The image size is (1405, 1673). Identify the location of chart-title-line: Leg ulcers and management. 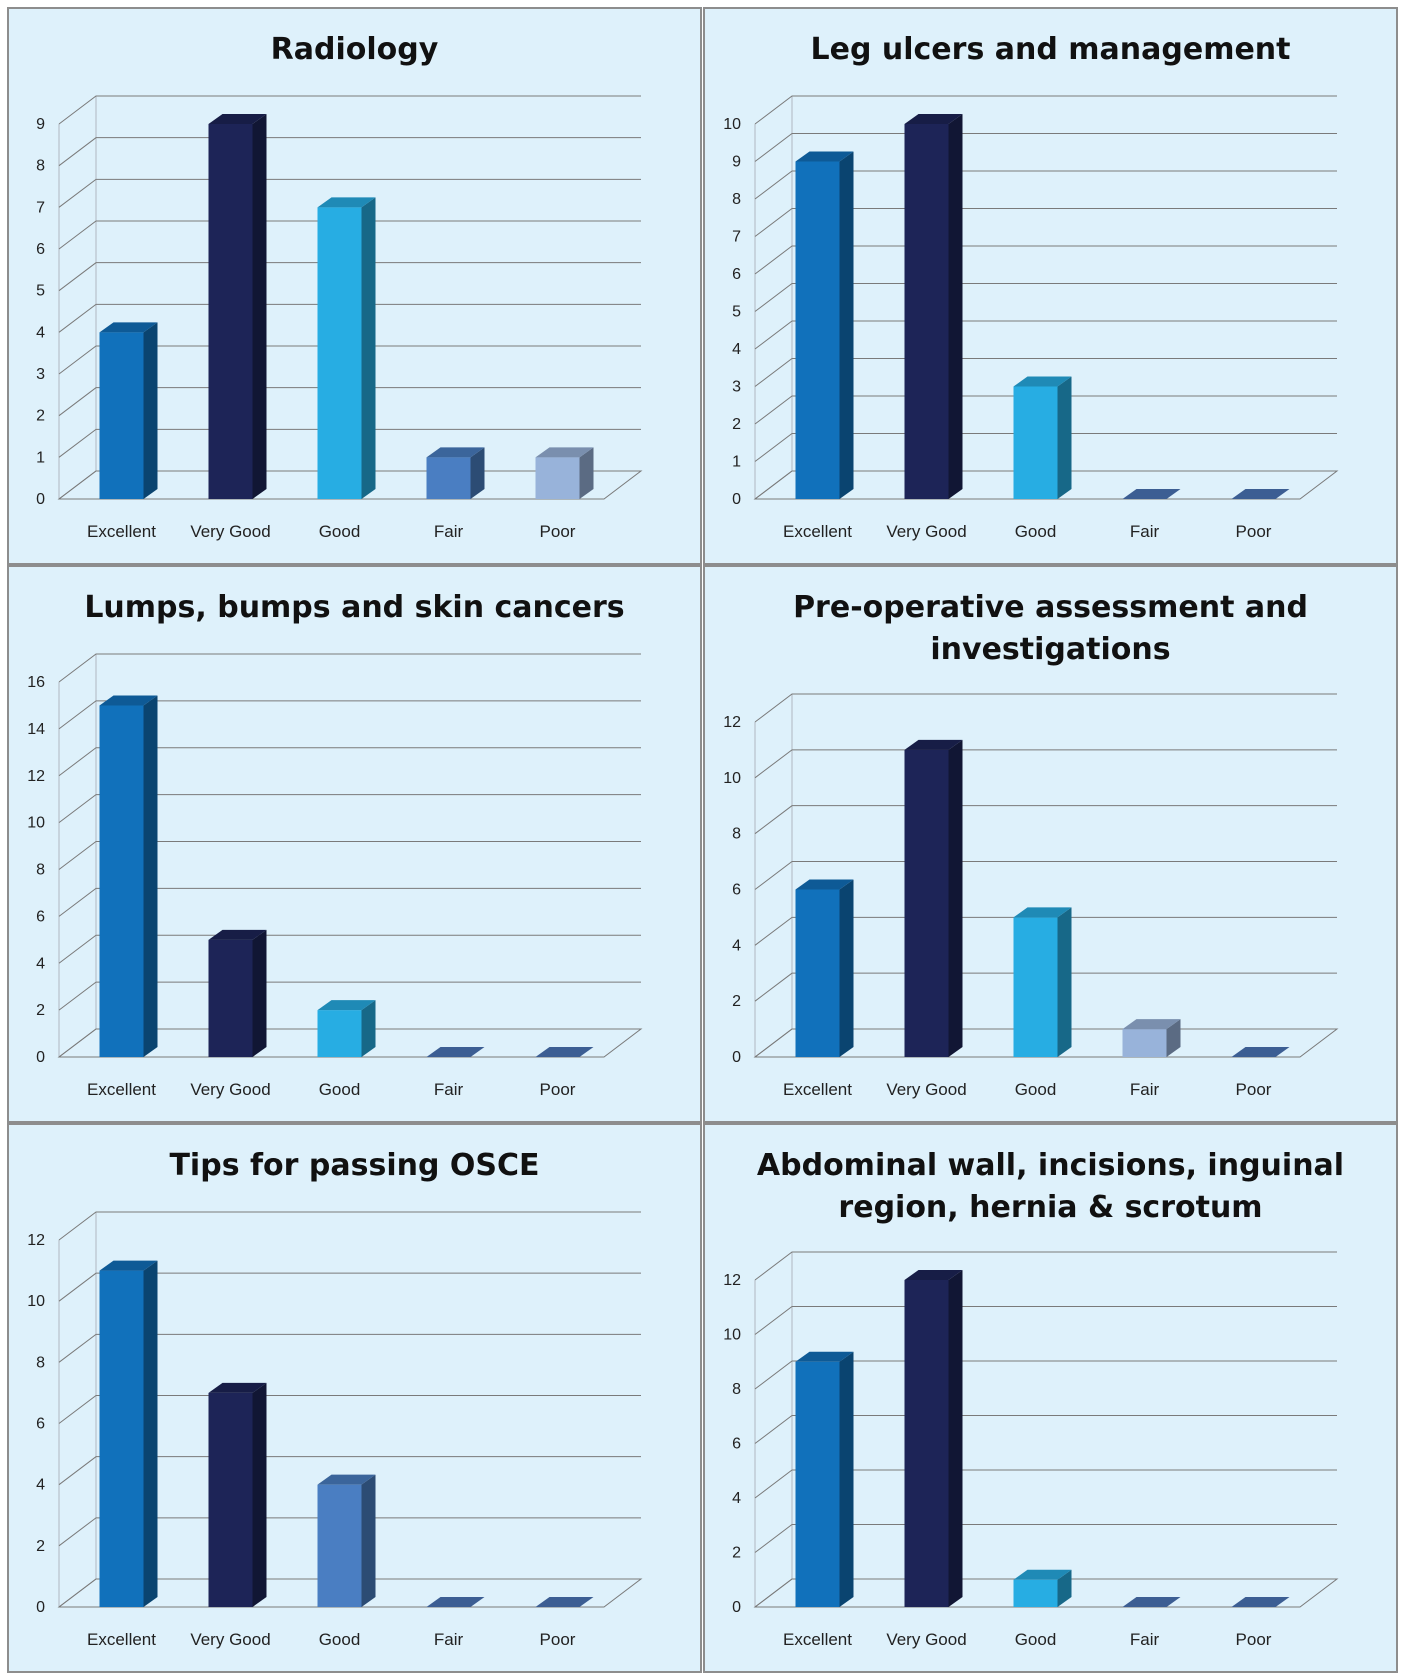
(1050, 49).